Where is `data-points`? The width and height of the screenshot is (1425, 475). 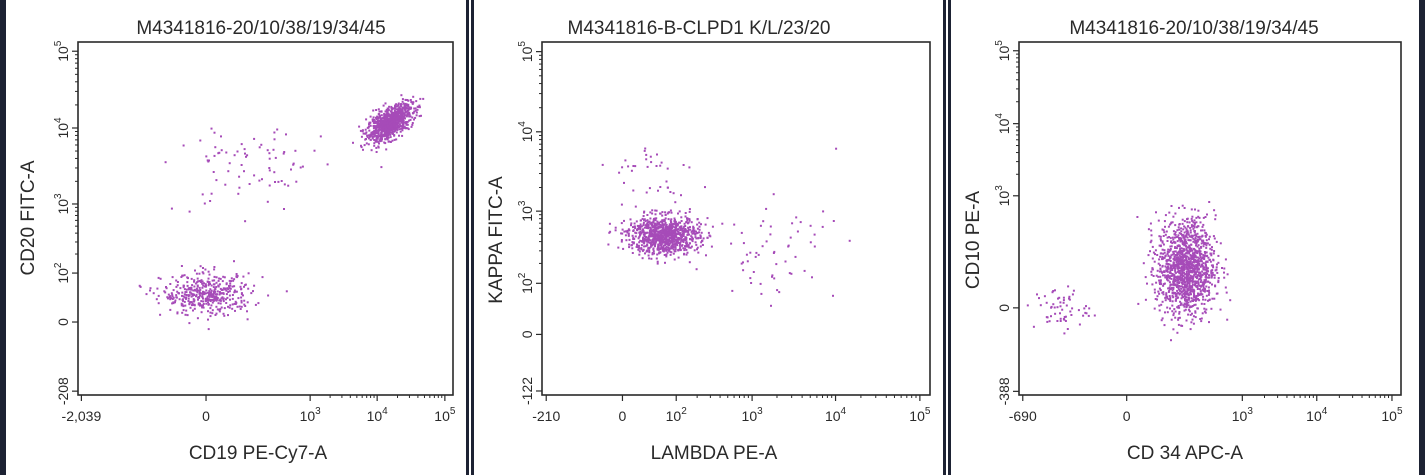 data-points is located at coordinates (726, 227).